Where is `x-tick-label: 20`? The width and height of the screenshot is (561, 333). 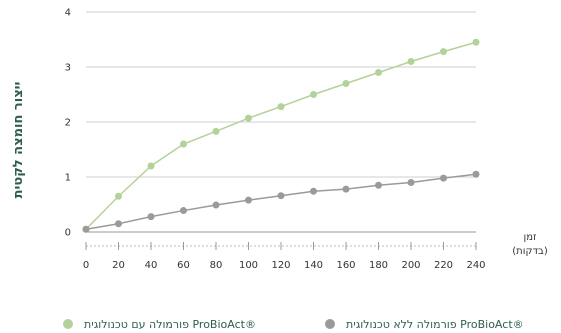
x-tick-label: 20 is located at coordinates (118, 265).